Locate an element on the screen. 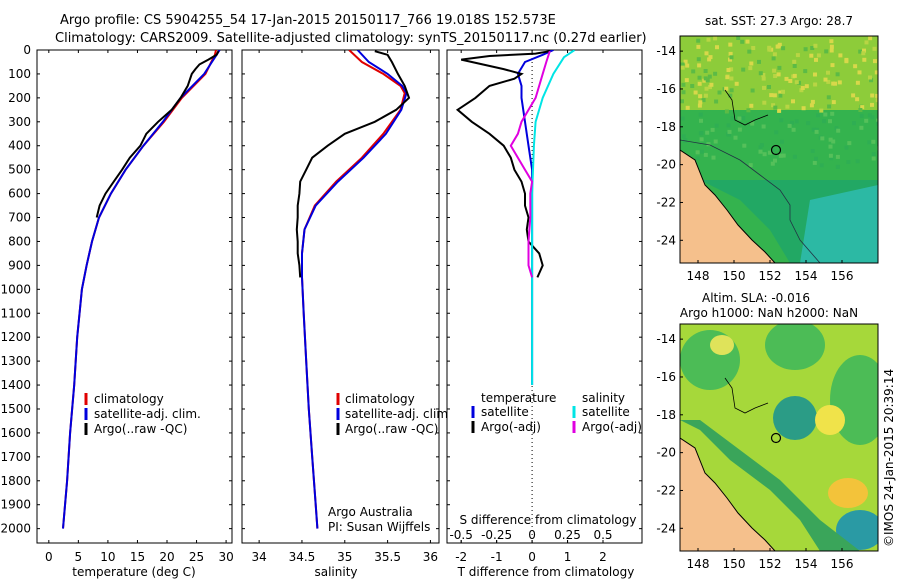  x-tick-label: 1 is located at coordinates (568, 557).